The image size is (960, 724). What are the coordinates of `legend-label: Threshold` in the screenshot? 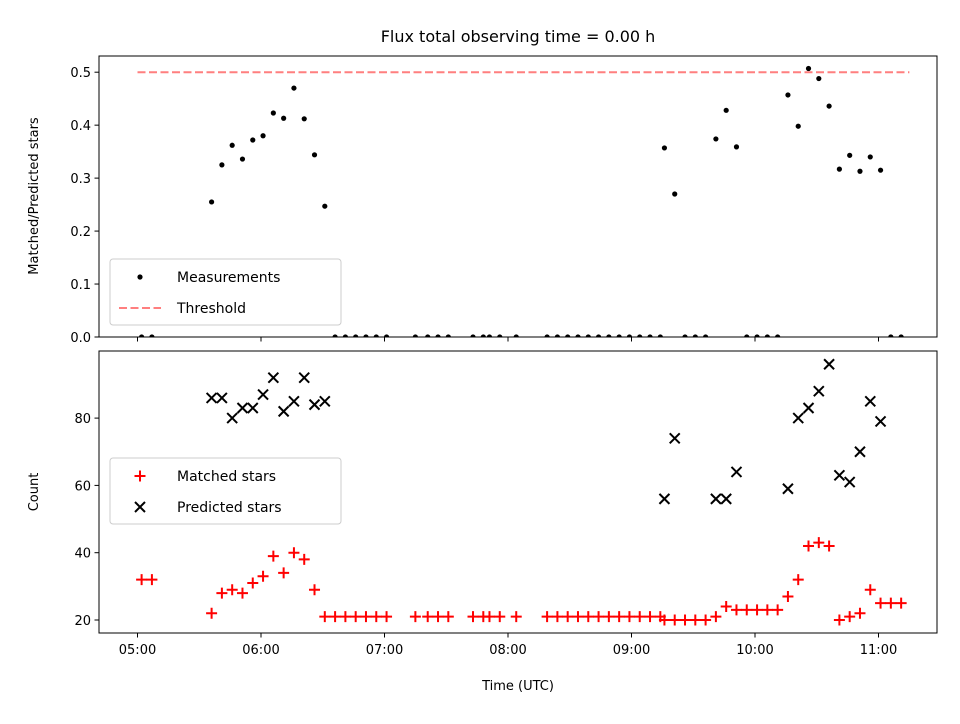 It's located at (211, 309).